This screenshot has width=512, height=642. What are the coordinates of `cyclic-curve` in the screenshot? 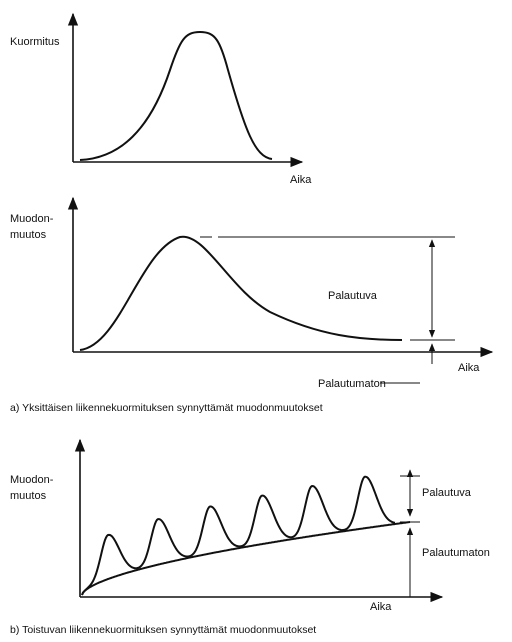 It's located at (238, 535).